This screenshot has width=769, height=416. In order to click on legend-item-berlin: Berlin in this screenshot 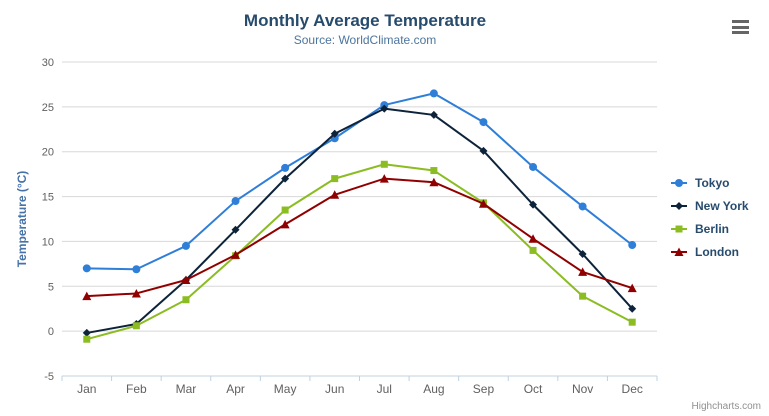, I will do `click(709, 228)`.